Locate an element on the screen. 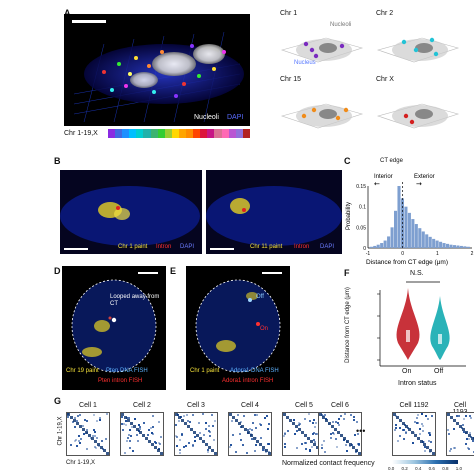  d-paint-label: Chr 19 paint is located at coordinates (82, 371).